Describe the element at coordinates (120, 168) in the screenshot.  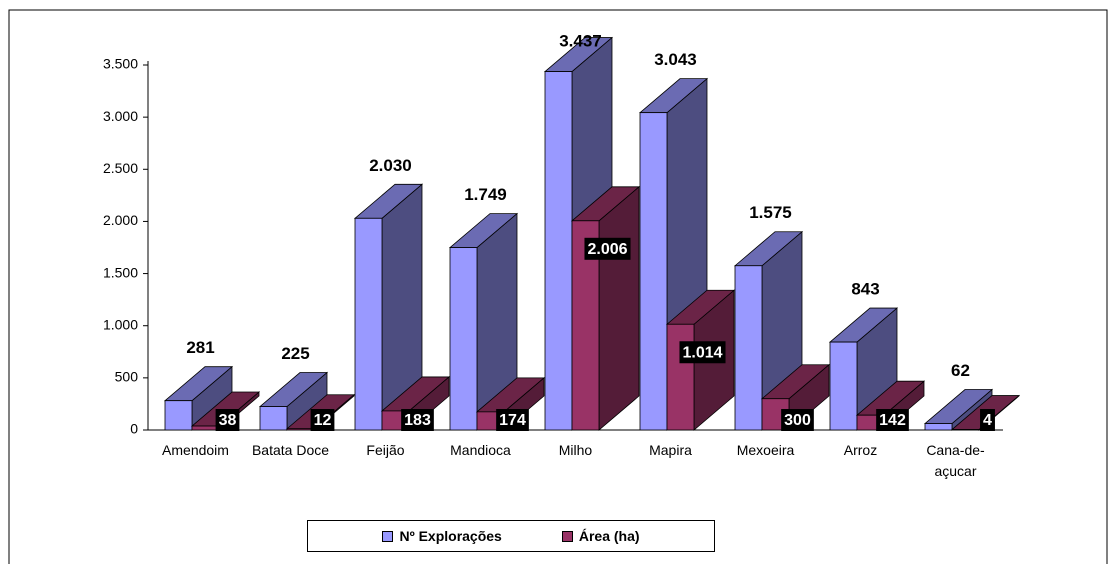
I see `y-tick-label: 2.500` at that location.